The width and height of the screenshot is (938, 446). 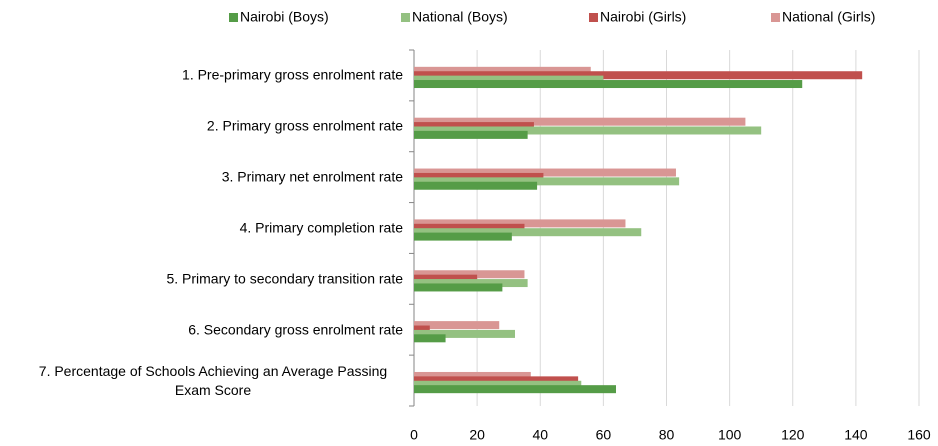 I want to click on x-tick-label: 0, so click(x=414, y=435).